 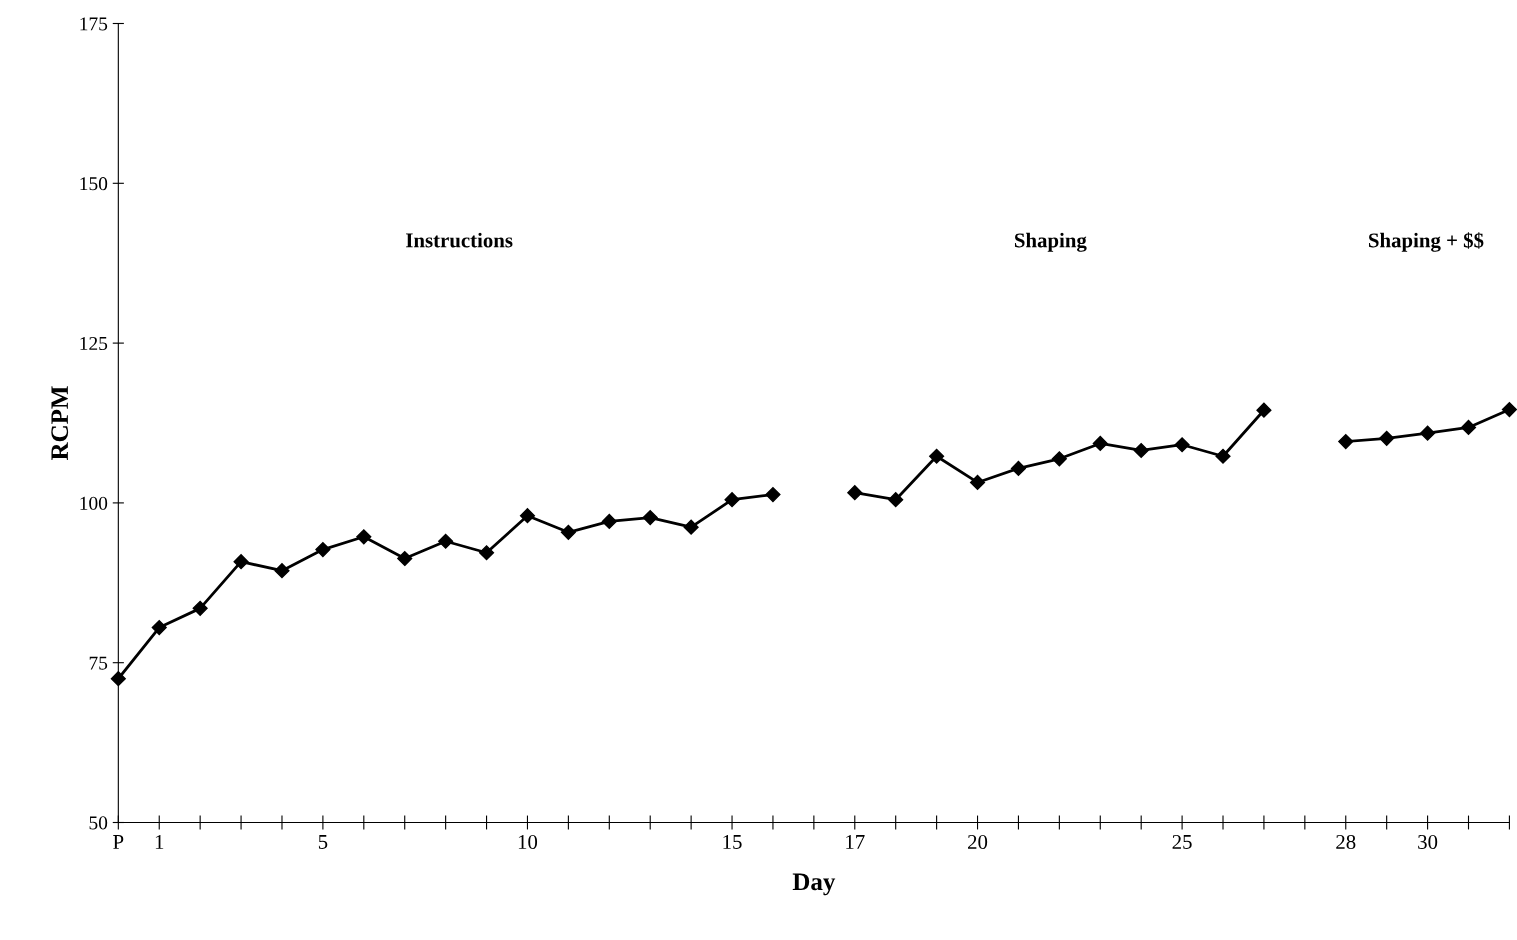 What do you see at coordinates (159, 842) in the screenshot?
I see `x-tick-label: 1` at bounding box center [159, 842].